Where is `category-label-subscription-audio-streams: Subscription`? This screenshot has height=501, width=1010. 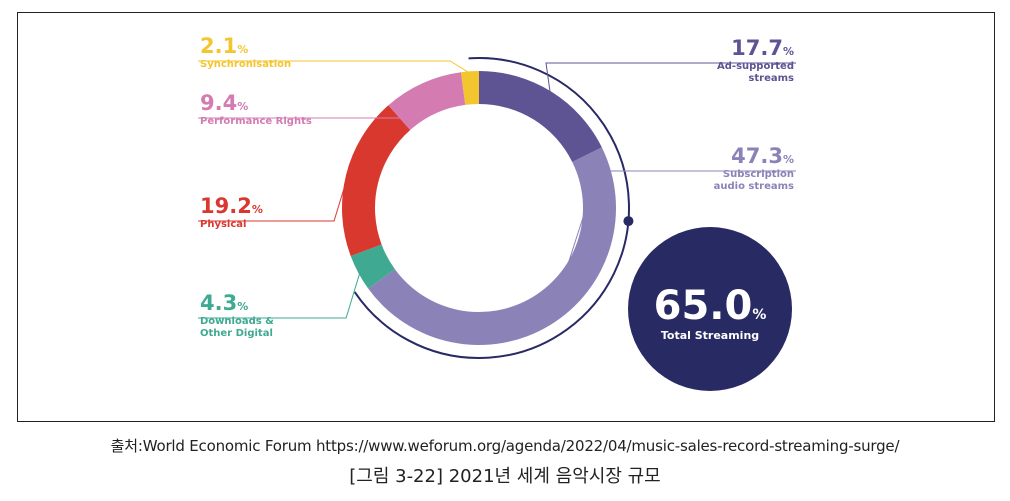 category-label-subscription-audio-streams: Subscription is located at coordinates (758, 174).